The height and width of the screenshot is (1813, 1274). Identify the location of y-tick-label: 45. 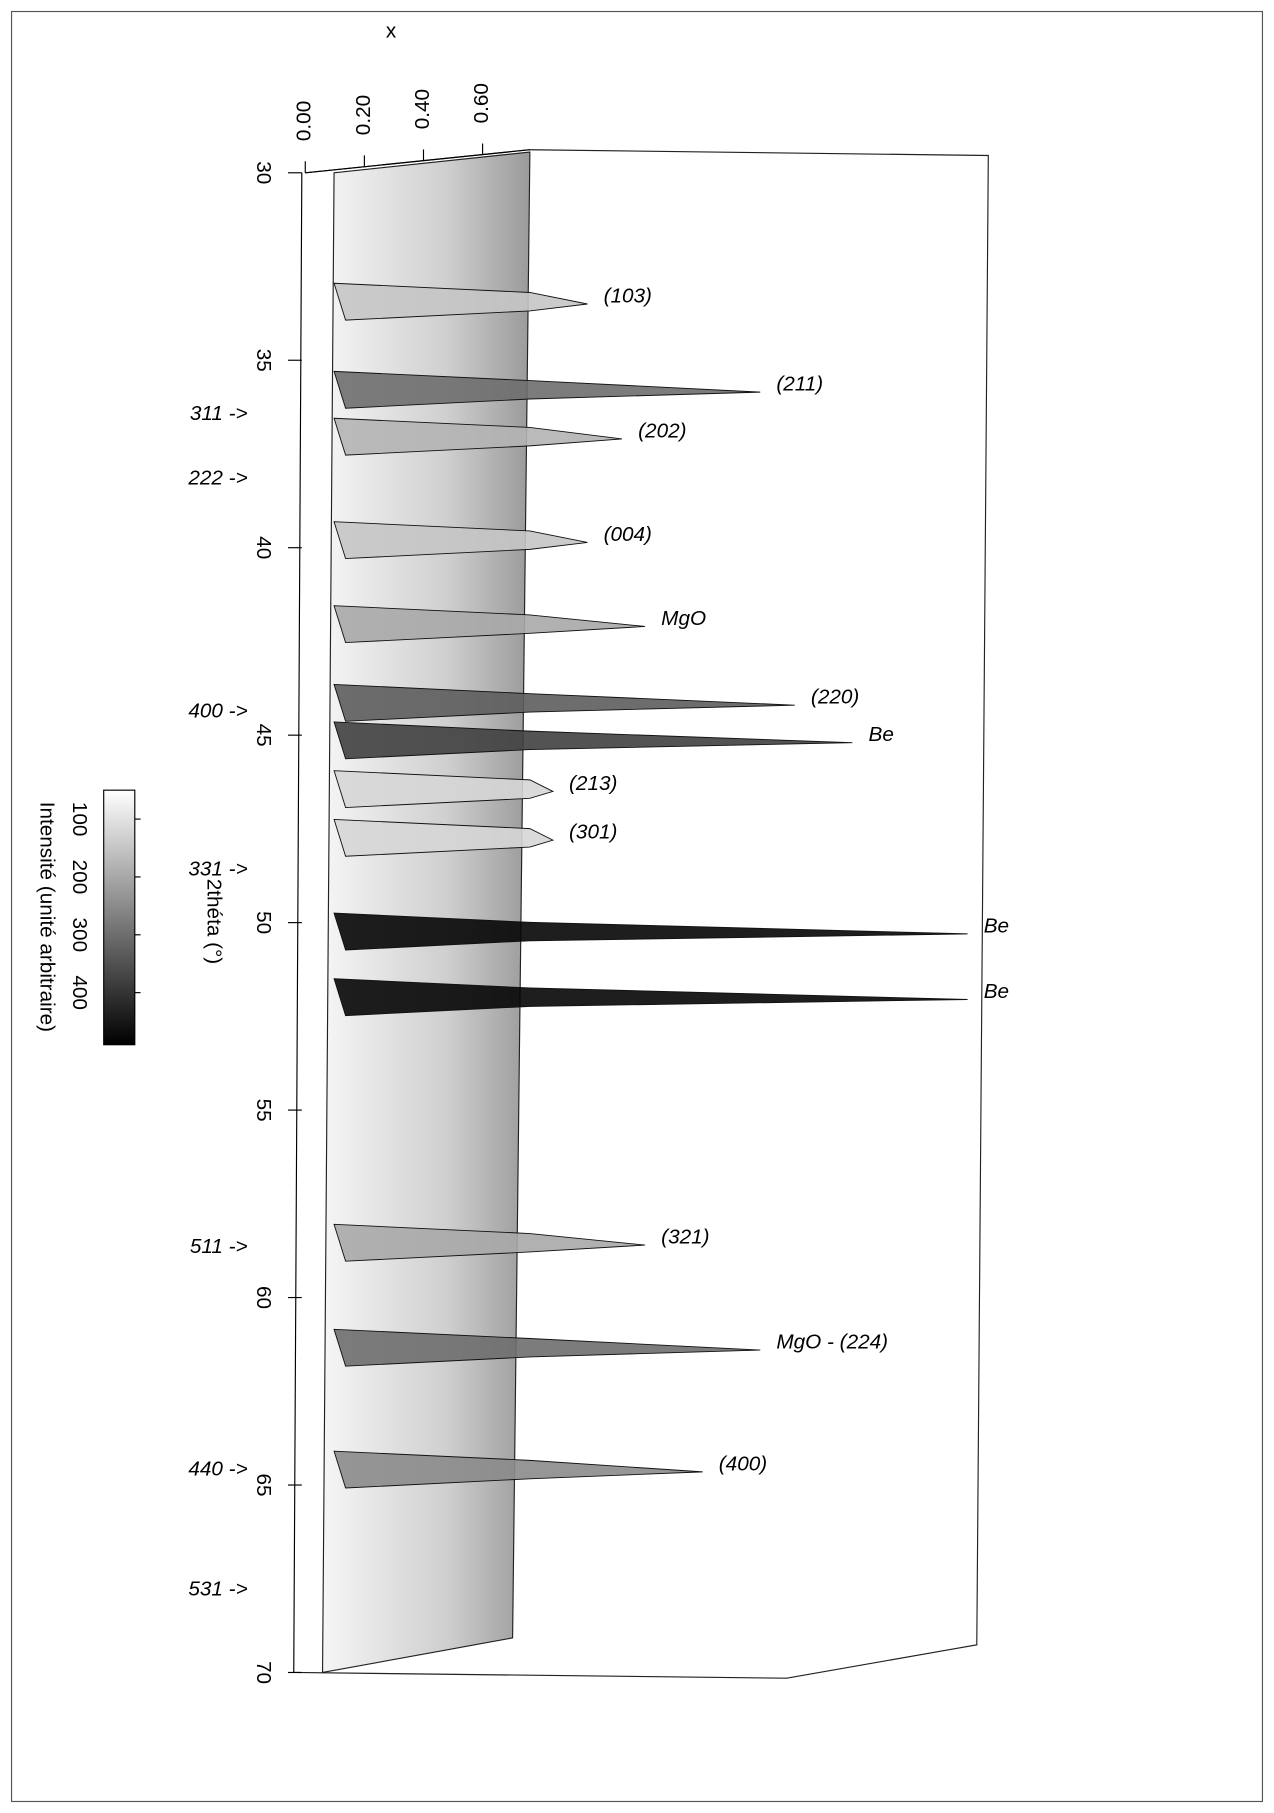
(263, 735).